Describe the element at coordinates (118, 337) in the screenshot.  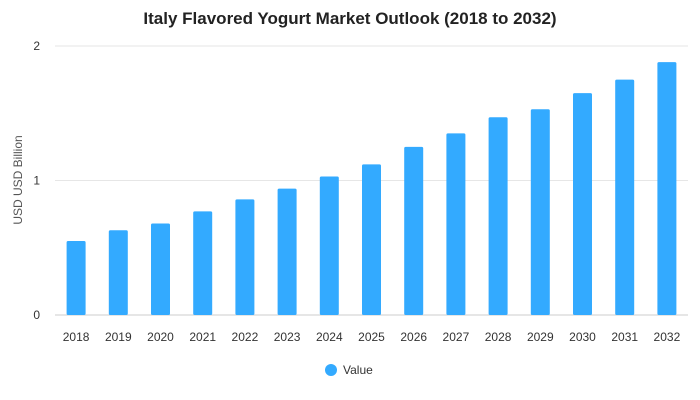
I see `x-tick-label: 2019` at that location.